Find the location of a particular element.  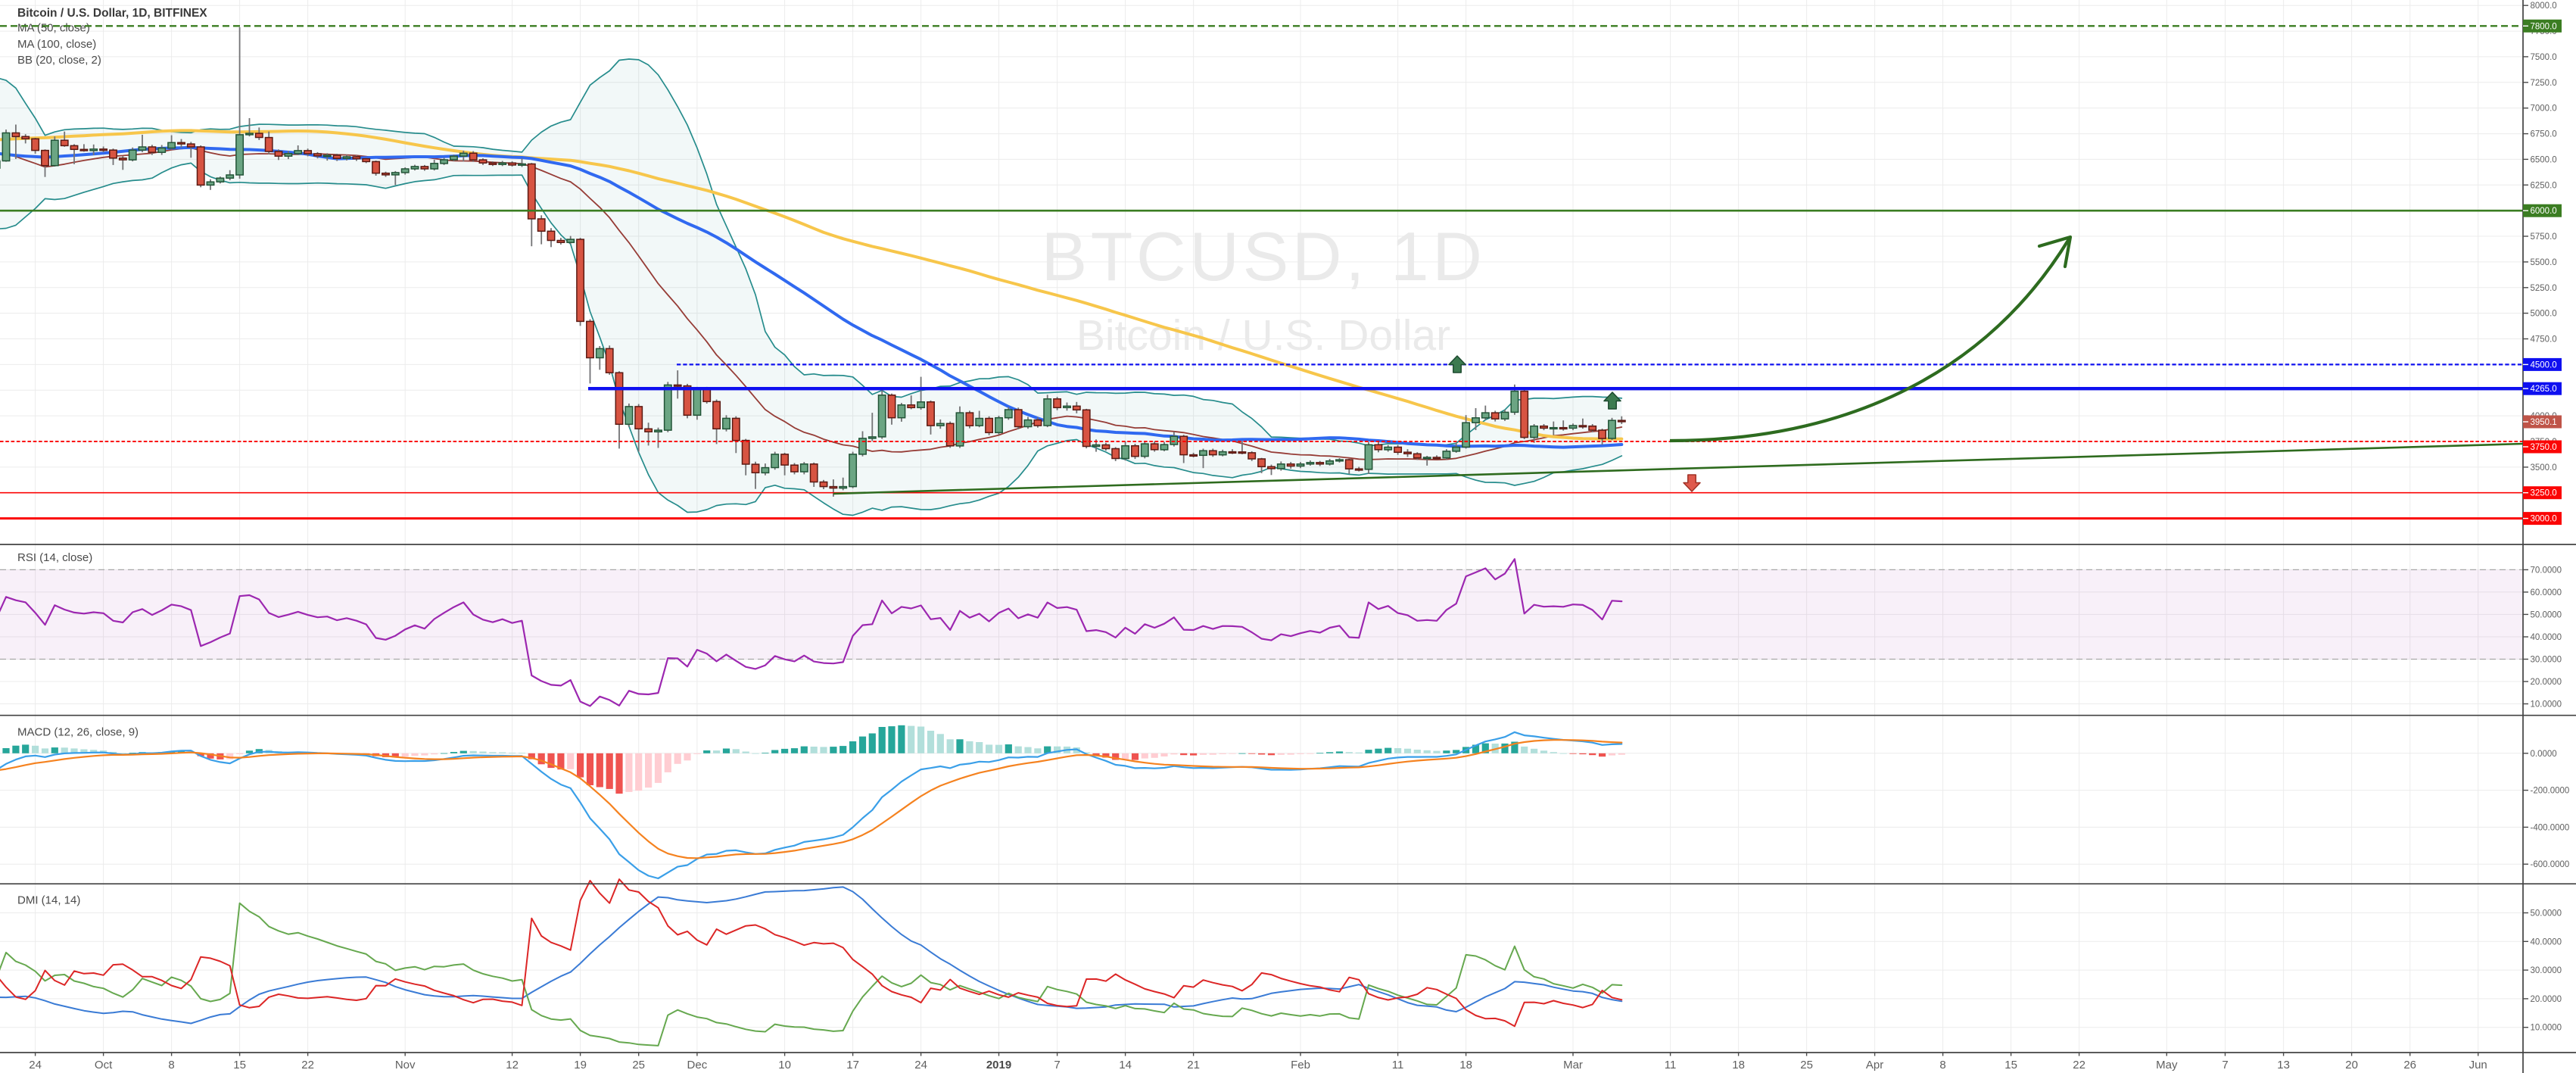

svg-text: Mar is located at coordinates (1573, 1065).